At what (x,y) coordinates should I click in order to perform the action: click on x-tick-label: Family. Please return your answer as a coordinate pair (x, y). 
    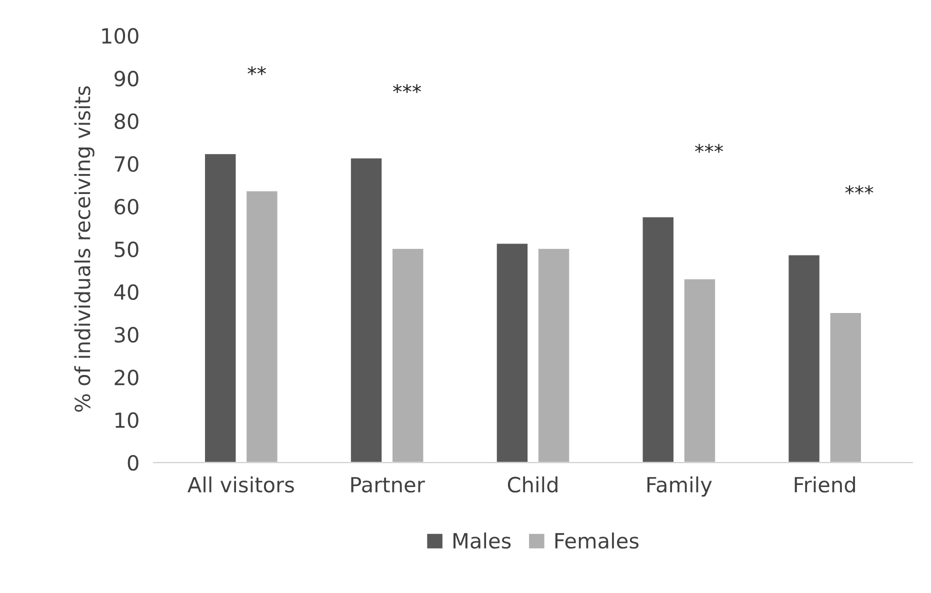
    Looking at the image, I should click on (679, 486).